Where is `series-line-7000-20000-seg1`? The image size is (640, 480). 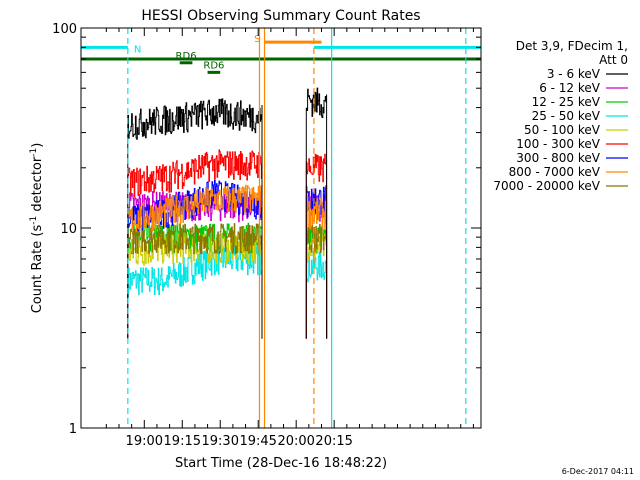
series-line-7000-20000-seg1 is located at coordinates (316, 281).